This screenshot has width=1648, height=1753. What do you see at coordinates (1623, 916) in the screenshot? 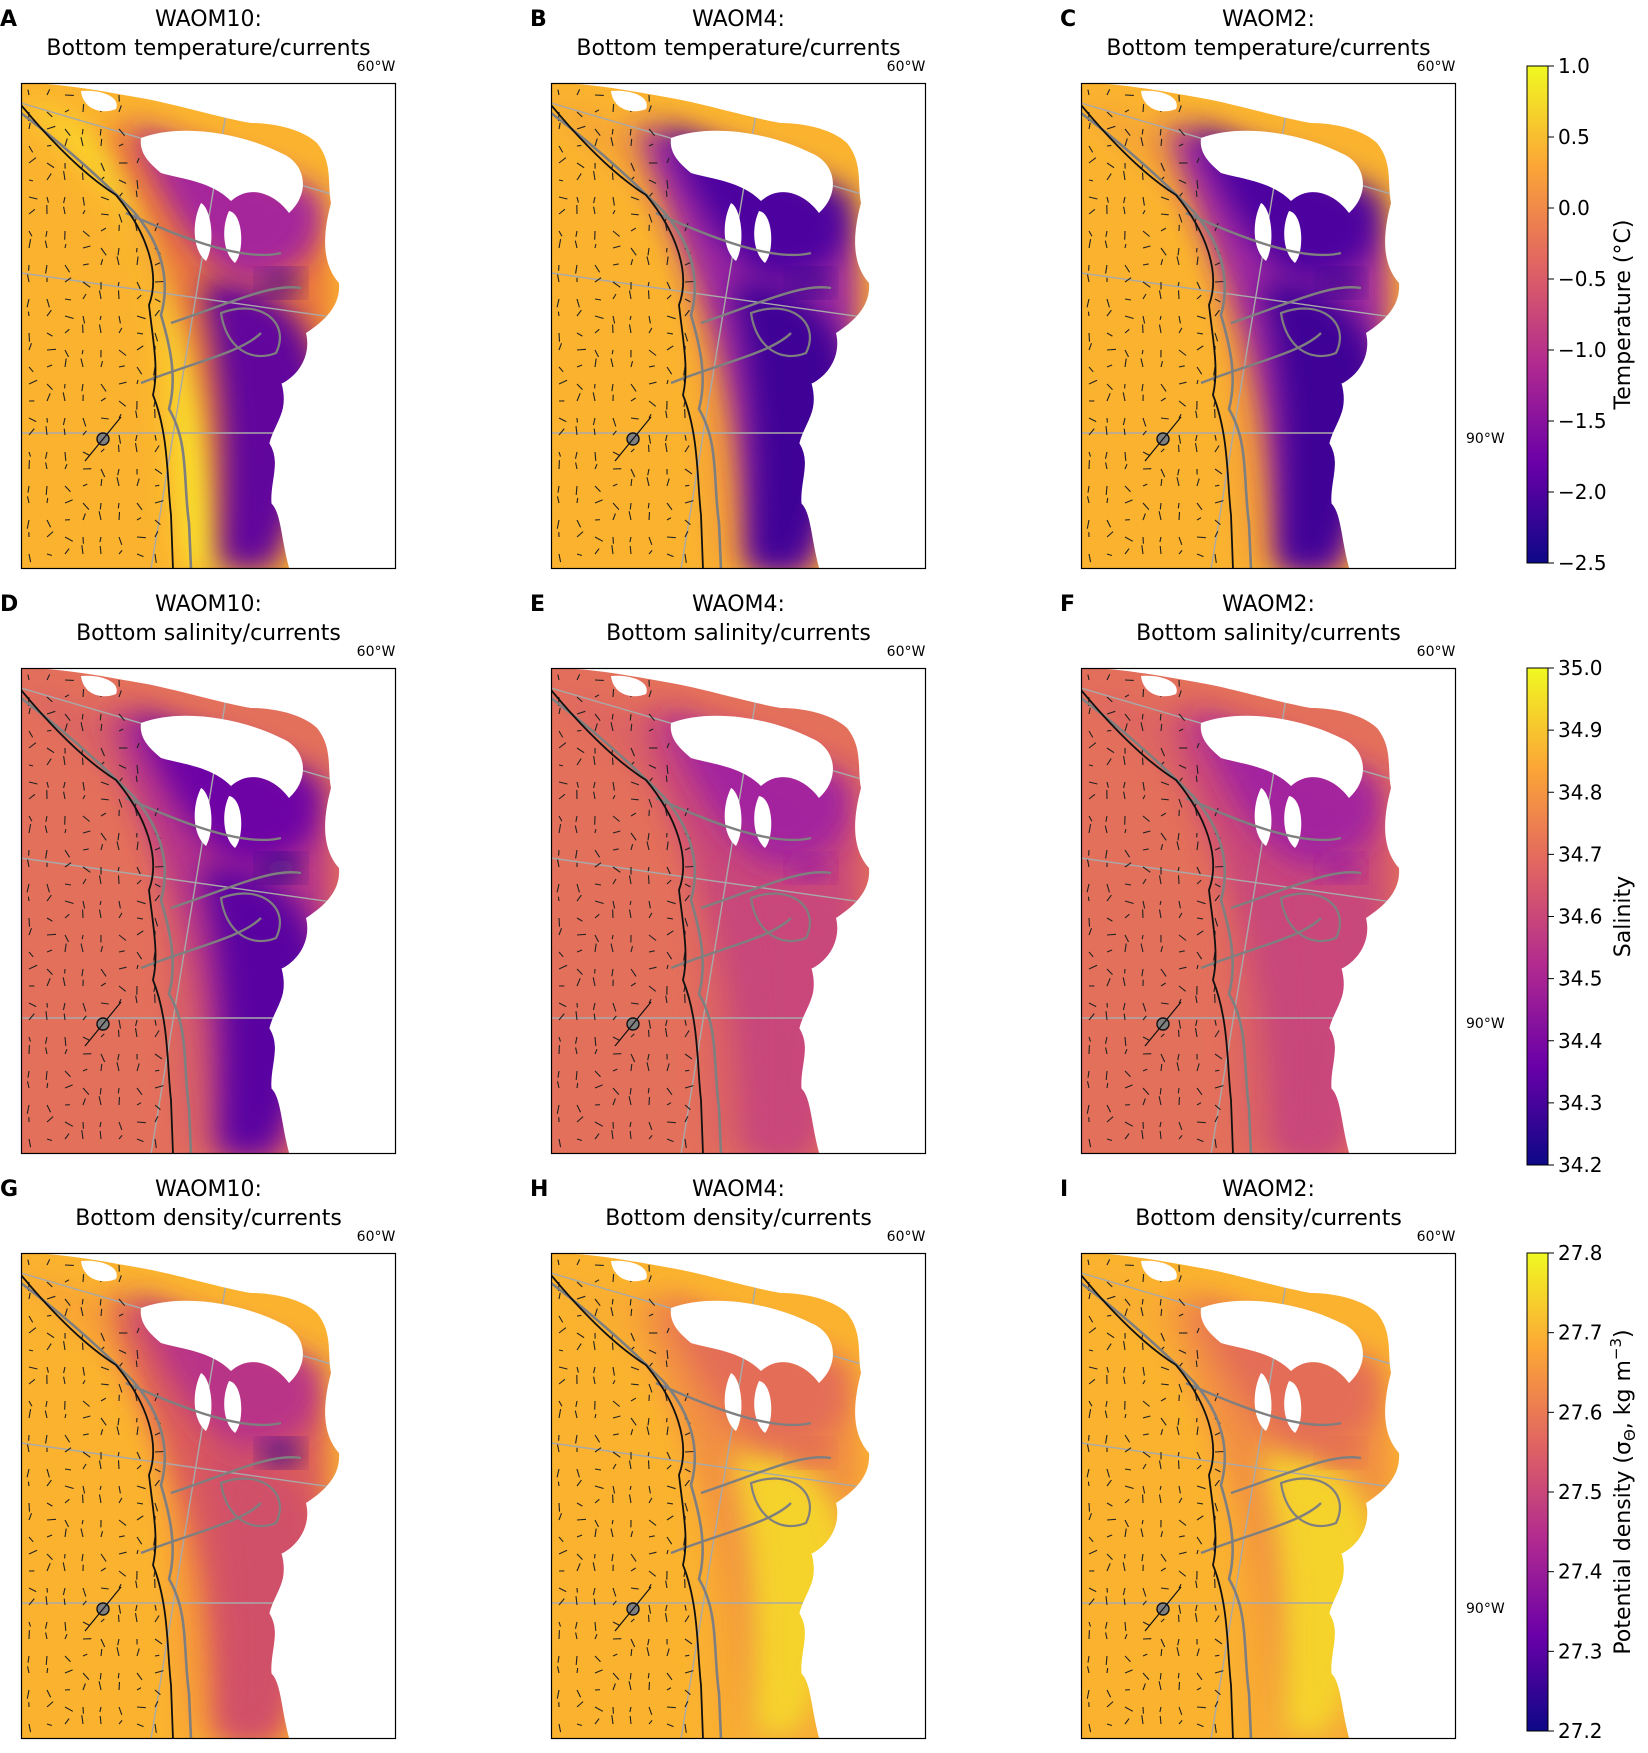
I see `colorbar-label: Salinity` at bounding box center [1623, 916].